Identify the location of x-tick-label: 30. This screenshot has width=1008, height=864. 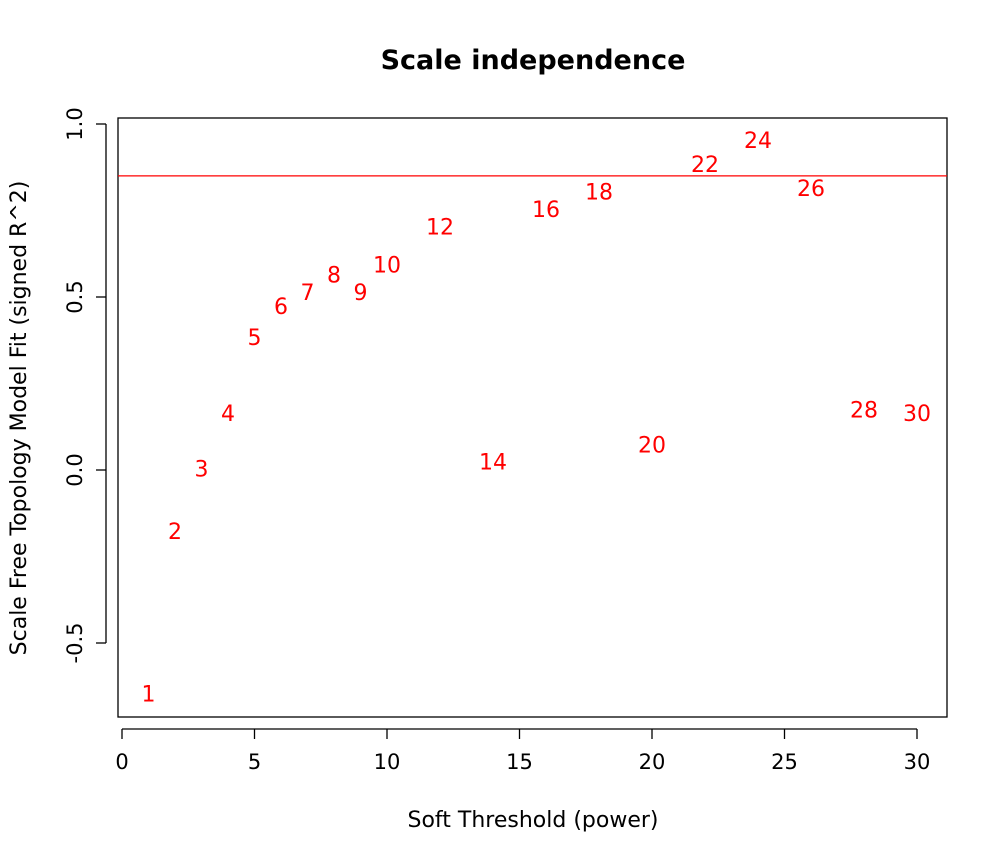
(917, 762).